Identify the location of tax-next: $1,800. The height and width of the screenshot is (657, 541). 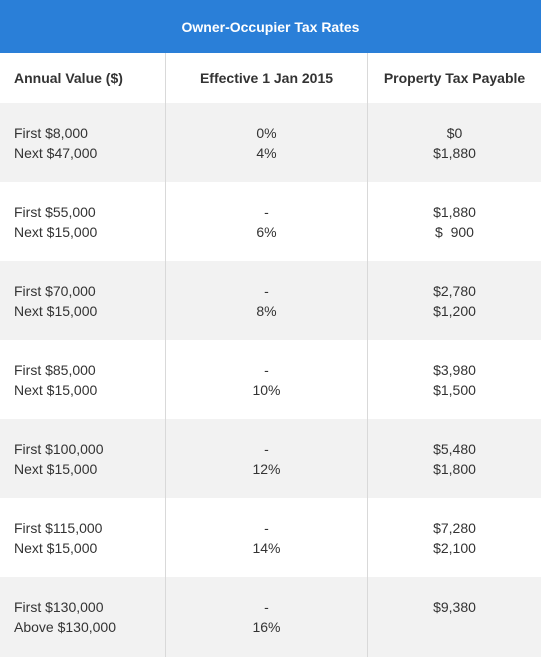
(454, 469).